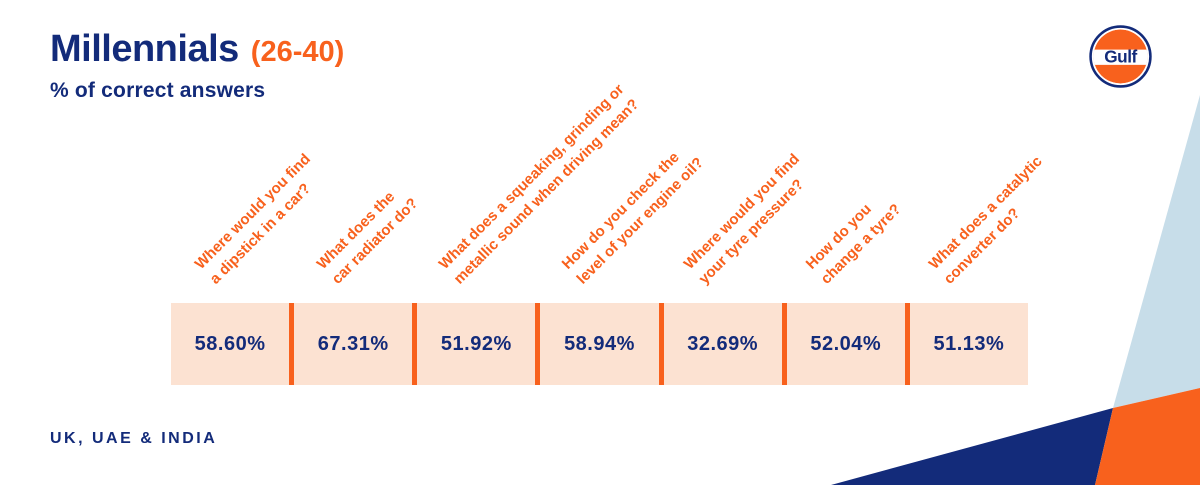 Image resolution: width=1200 pixels, height=485 pixels. I want to click on header: Millennials (26-40) % of correct answers, so click(197, 65).